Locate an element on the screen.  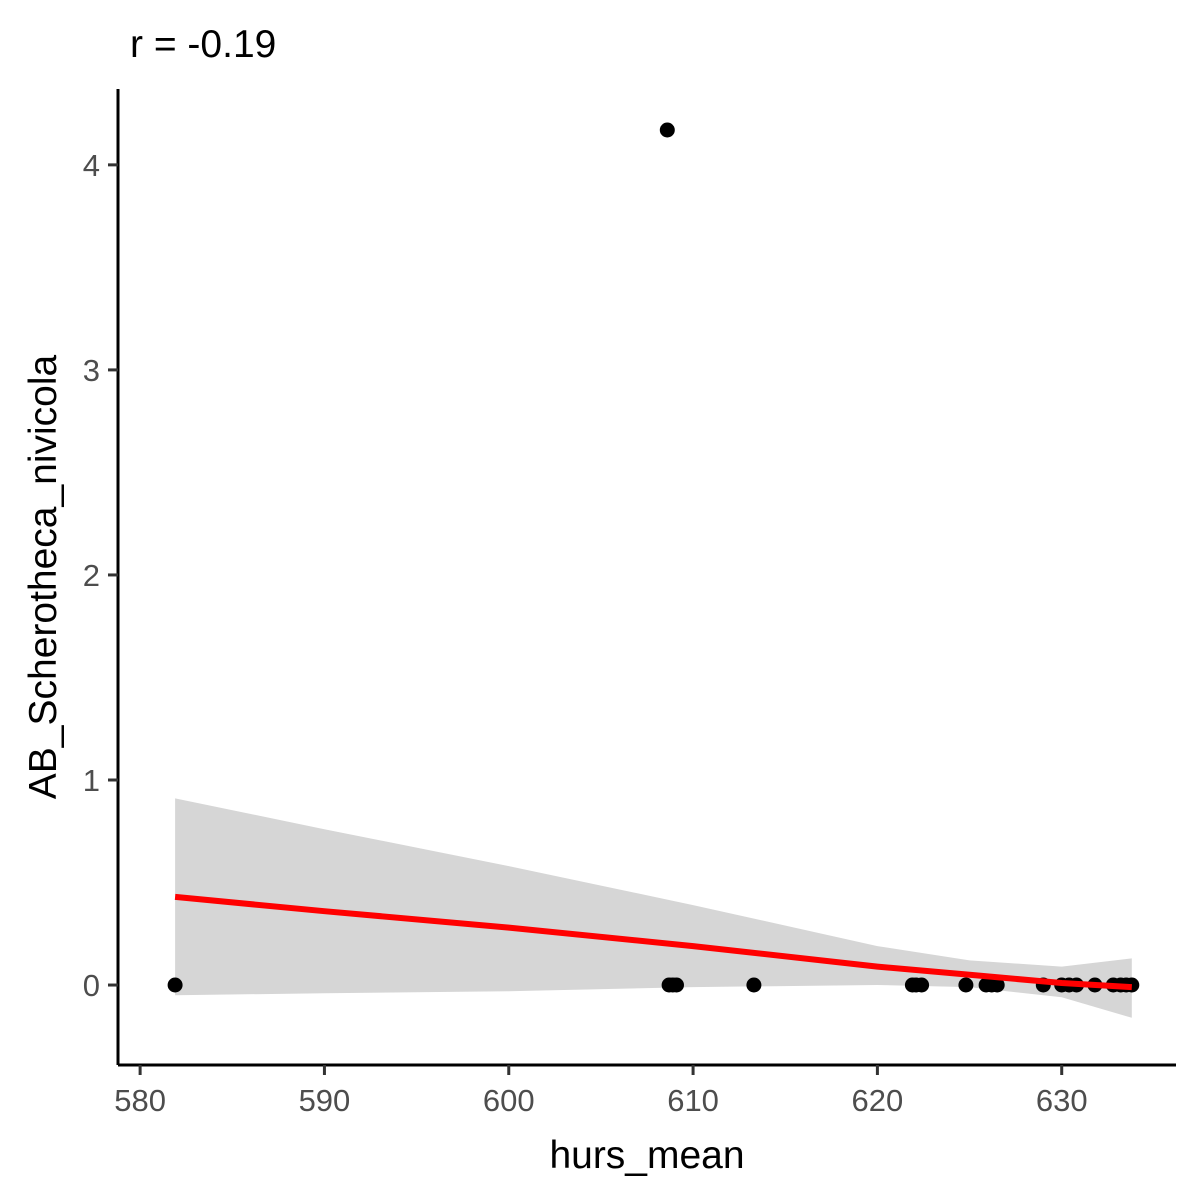
y-axis-title: AB_Scherotheca_nivicola is located at coordinates (43, 576).